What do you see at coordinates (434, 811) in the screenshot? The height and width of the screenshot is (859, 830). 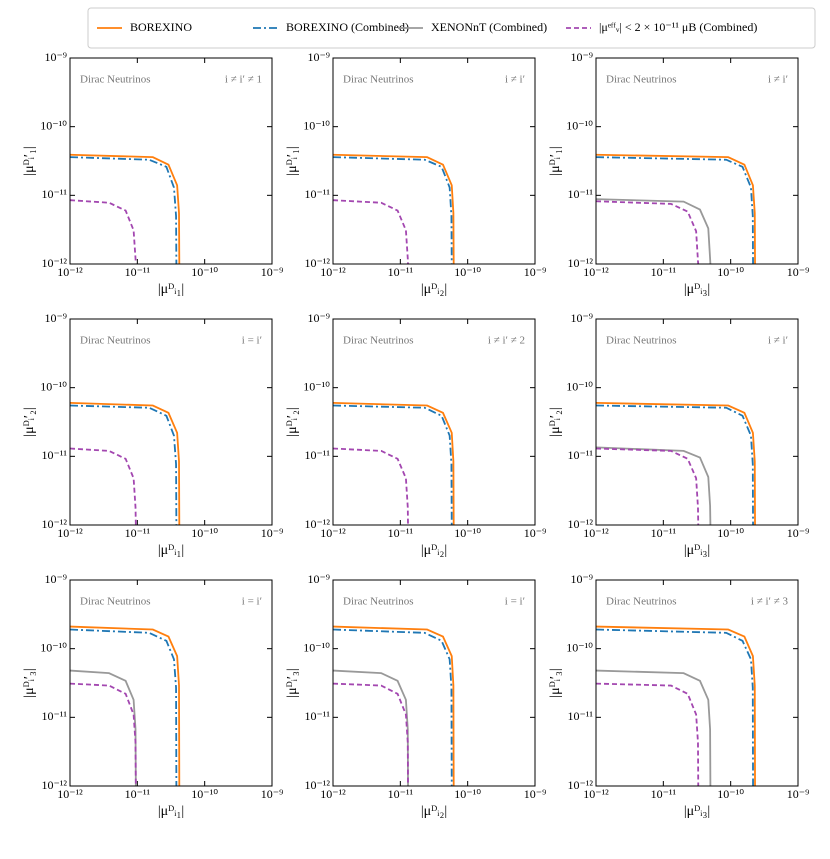 I see `x-axis-label: |μᴰᵢ₂|` at bounding box center [434, 811].